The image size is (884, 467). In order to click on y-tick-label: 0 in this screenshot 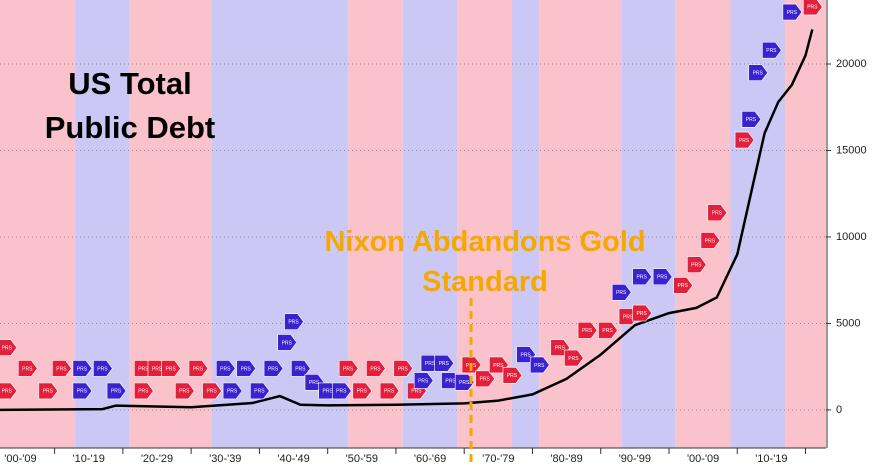, I will do `click(839, 410)`.